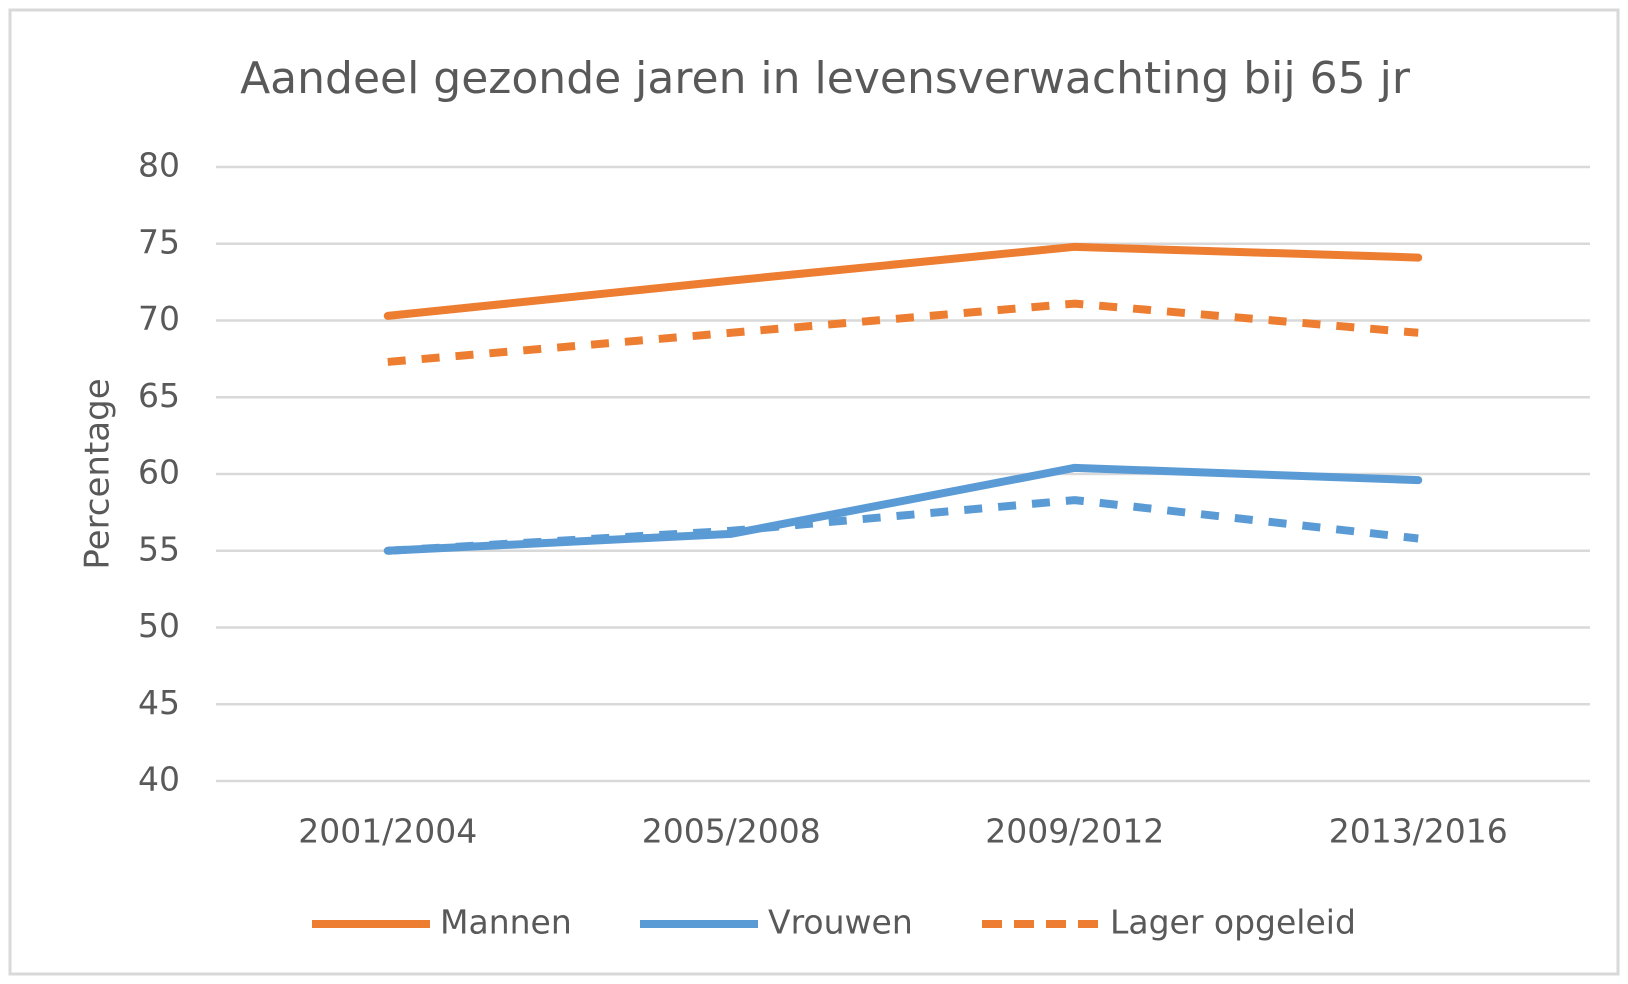 The image size is (1628, 984). I want to click on y-tick-label: 80, so click(159, 165).